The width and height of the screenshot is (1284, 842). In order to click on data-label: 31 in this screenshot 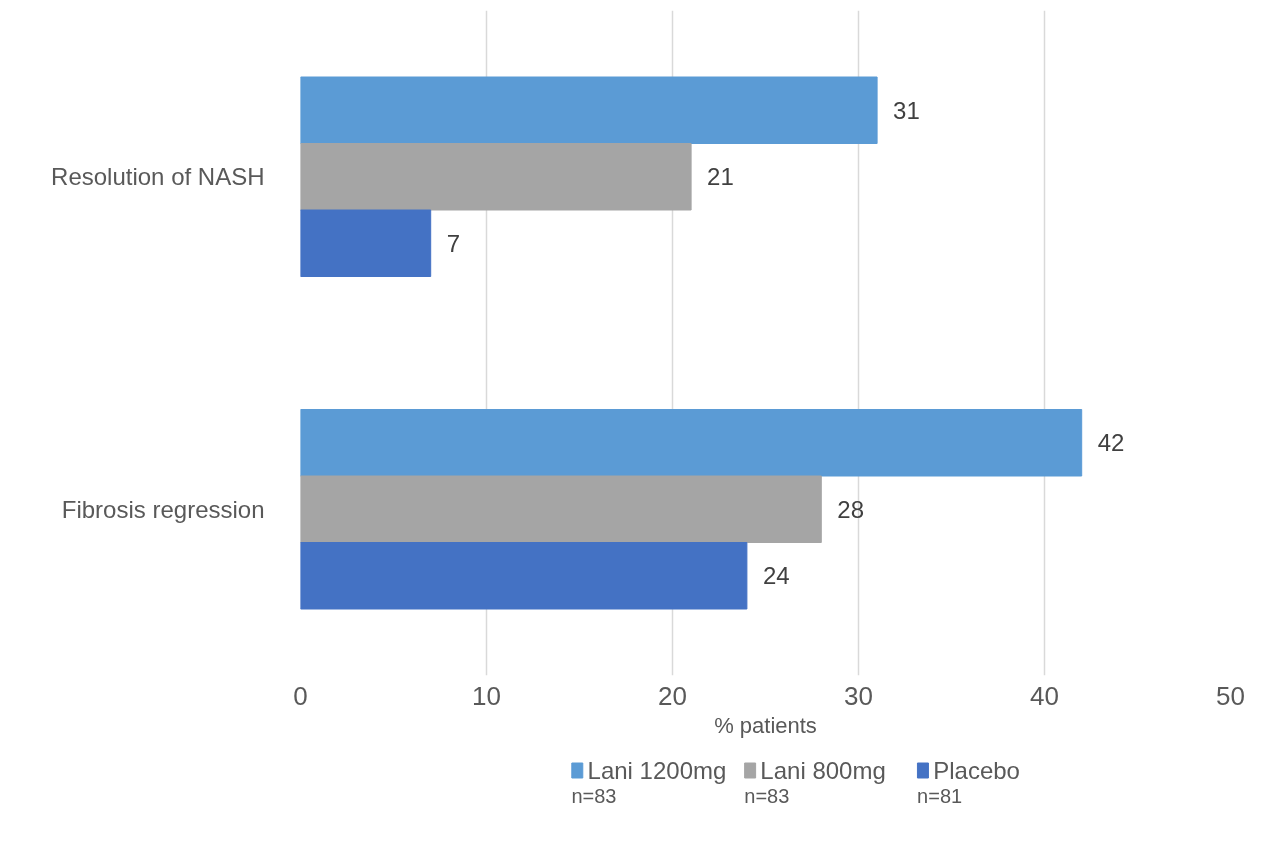, I will do `click(906, 110)`.